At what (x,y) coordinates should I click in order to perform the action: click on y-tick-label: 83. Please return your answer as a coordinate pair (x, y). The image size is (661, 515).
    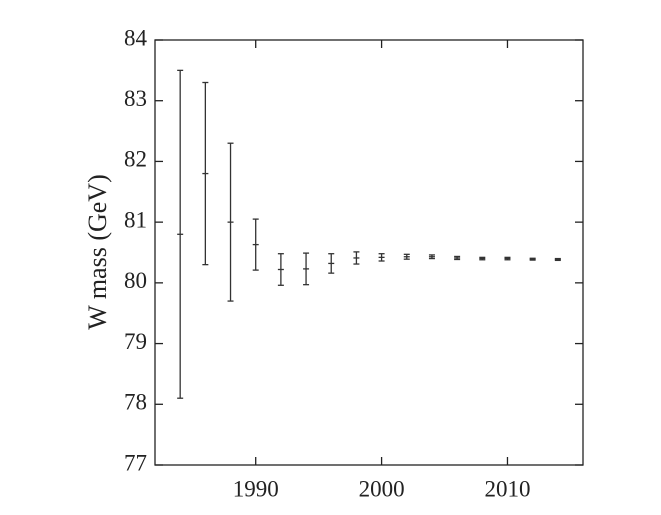
    Looking at the image, I should click on (135, 98).